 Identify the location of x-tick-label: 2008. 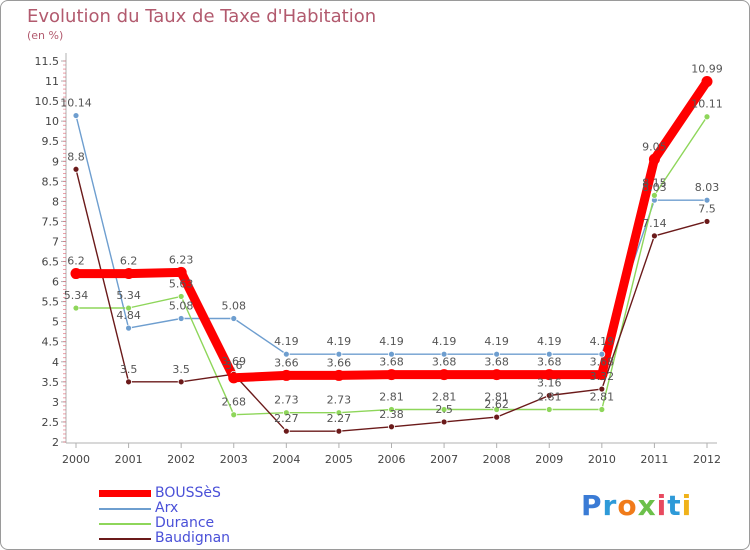
(497, 459).